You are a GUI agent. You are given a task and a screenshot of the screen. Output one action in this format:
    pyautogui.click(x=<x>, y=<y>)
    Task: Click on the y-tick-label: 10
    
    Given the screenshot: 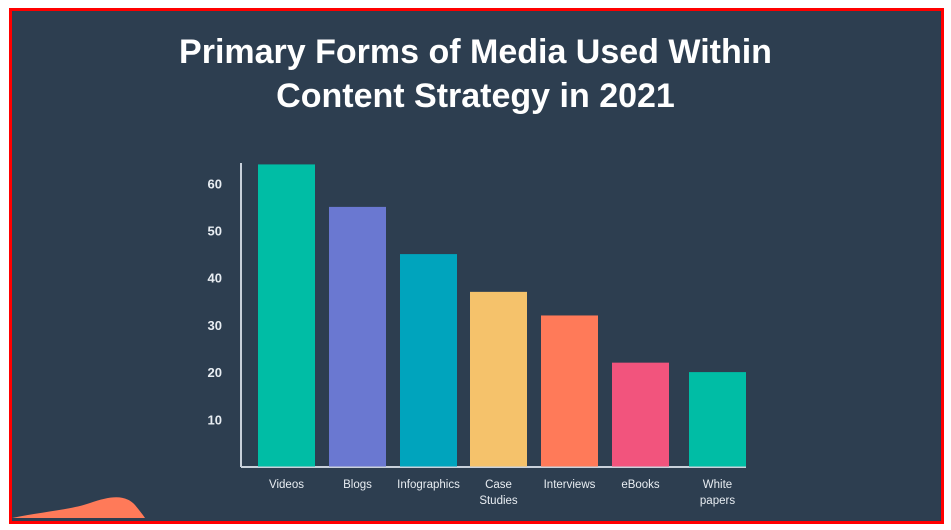 What is the action you would take?
    pyautogui.click(x=215, y=419)
    